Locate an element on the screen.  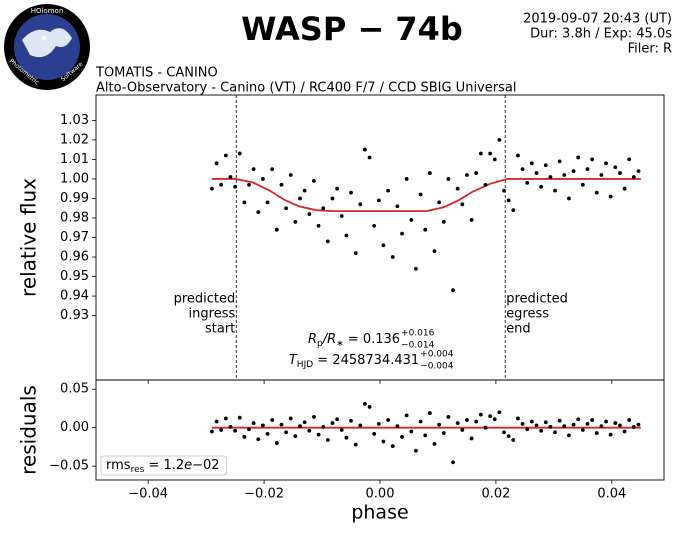
y-tick-label: −0.05 is located at coordinates (69, 466).